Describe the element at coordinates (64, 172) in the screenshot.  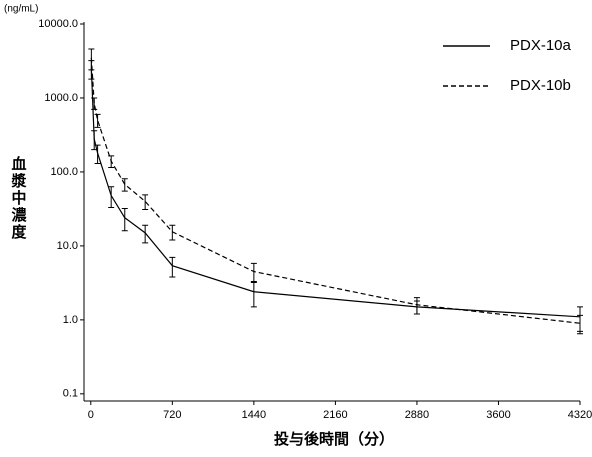
I see `y-tick-label: 100.0` at that location.